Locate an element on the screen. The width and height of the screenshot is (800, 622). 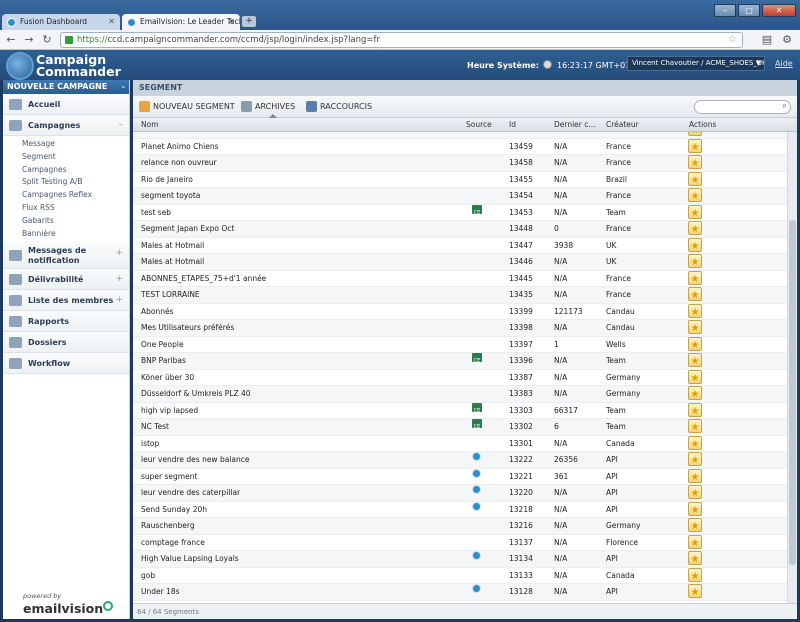
search-icon: ⌕ is located at coordinates (784, 106).